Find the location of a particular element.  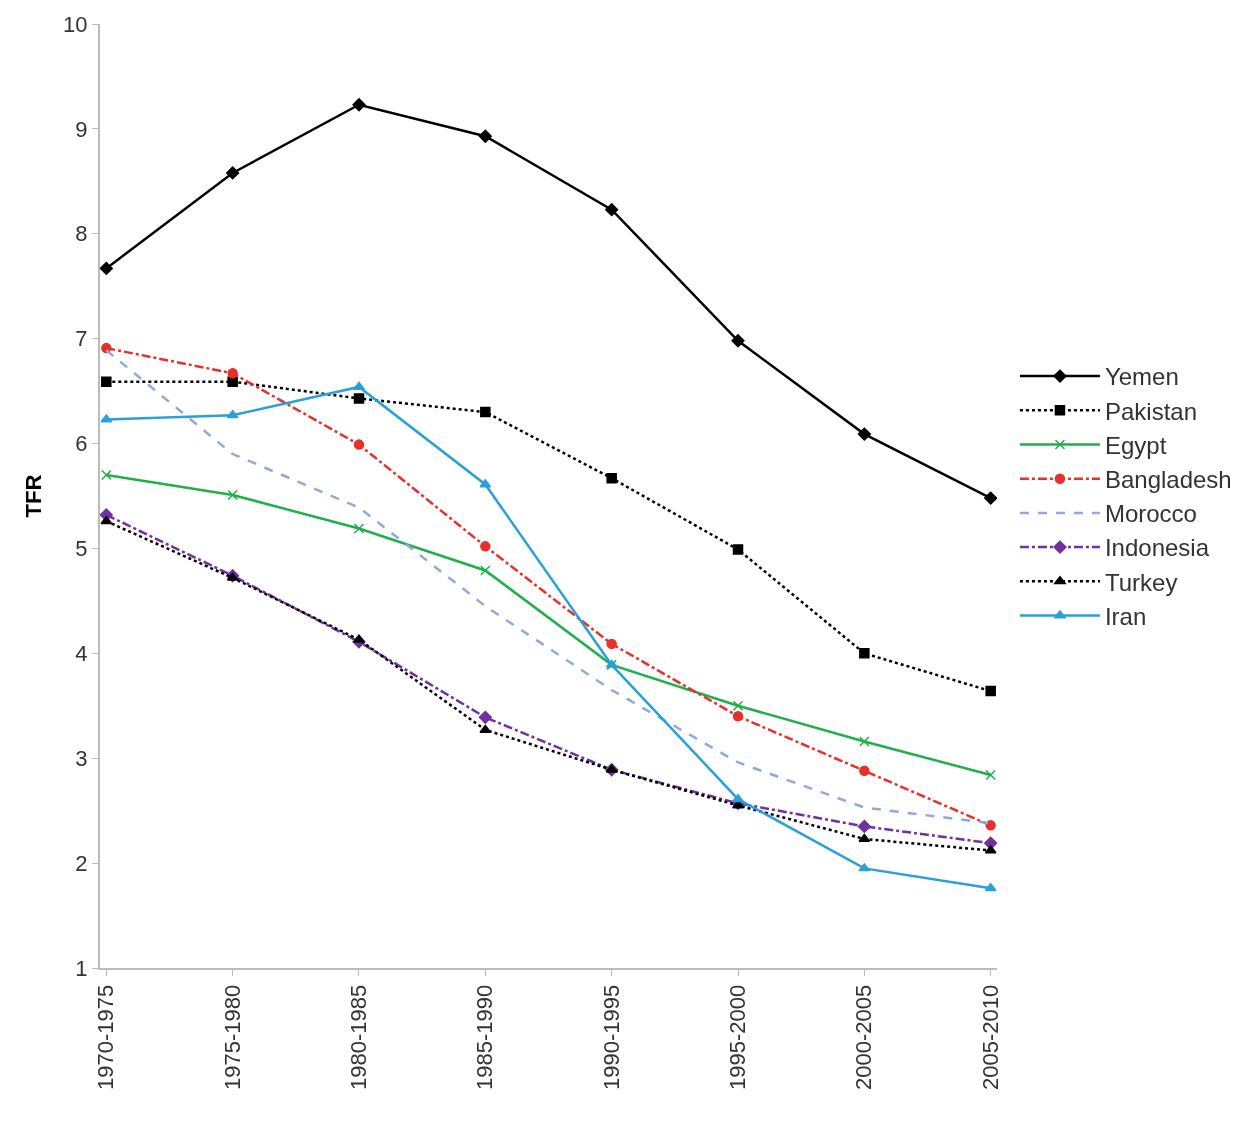

y-tick-label: 8 is located at coordinates (81, 234).